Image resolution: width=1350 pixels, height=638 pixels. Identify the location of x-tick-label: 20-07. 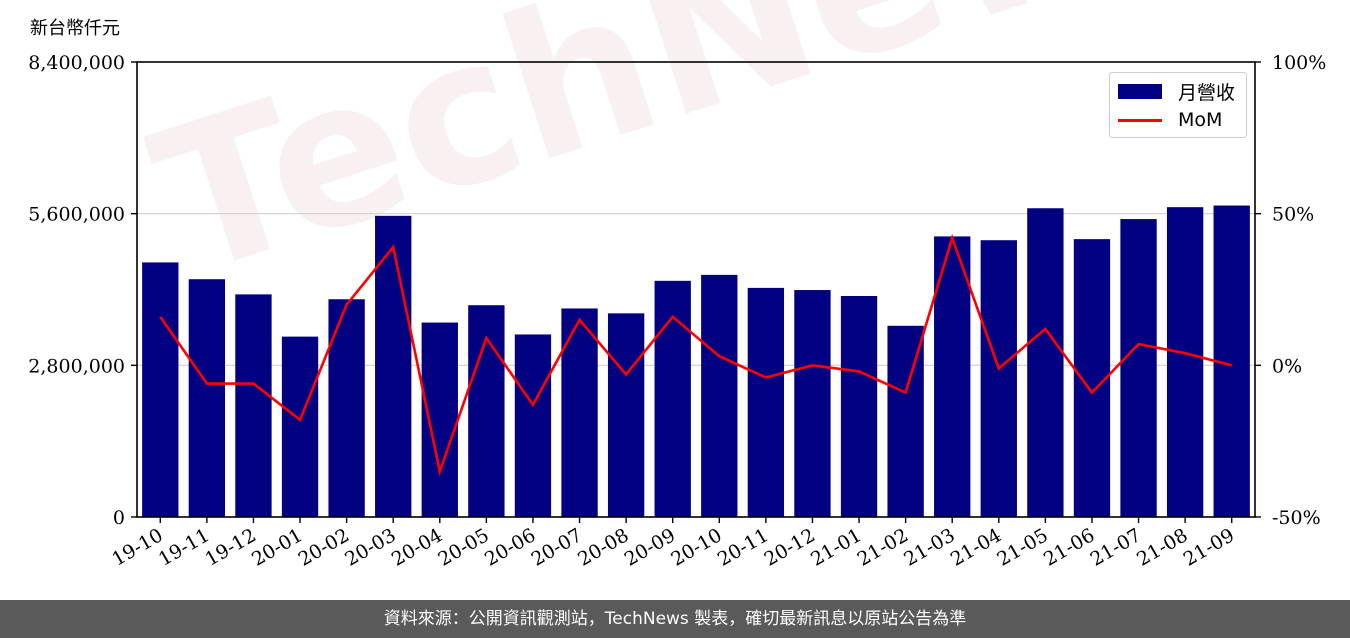
(557, 547).